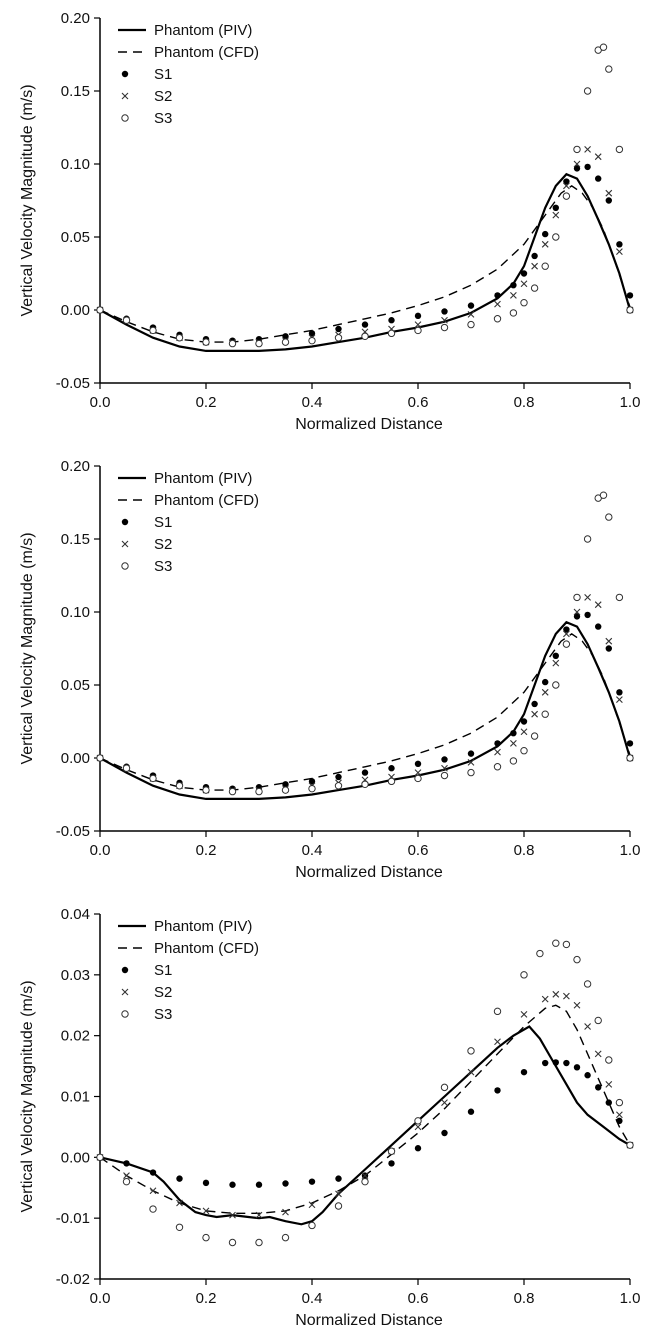 The height and width of the screenshot is (1332, 645). What do you see at coordinates (163, 522) in the screenshot?
I see `legend-label: S1` at bounding box center [163, 522].